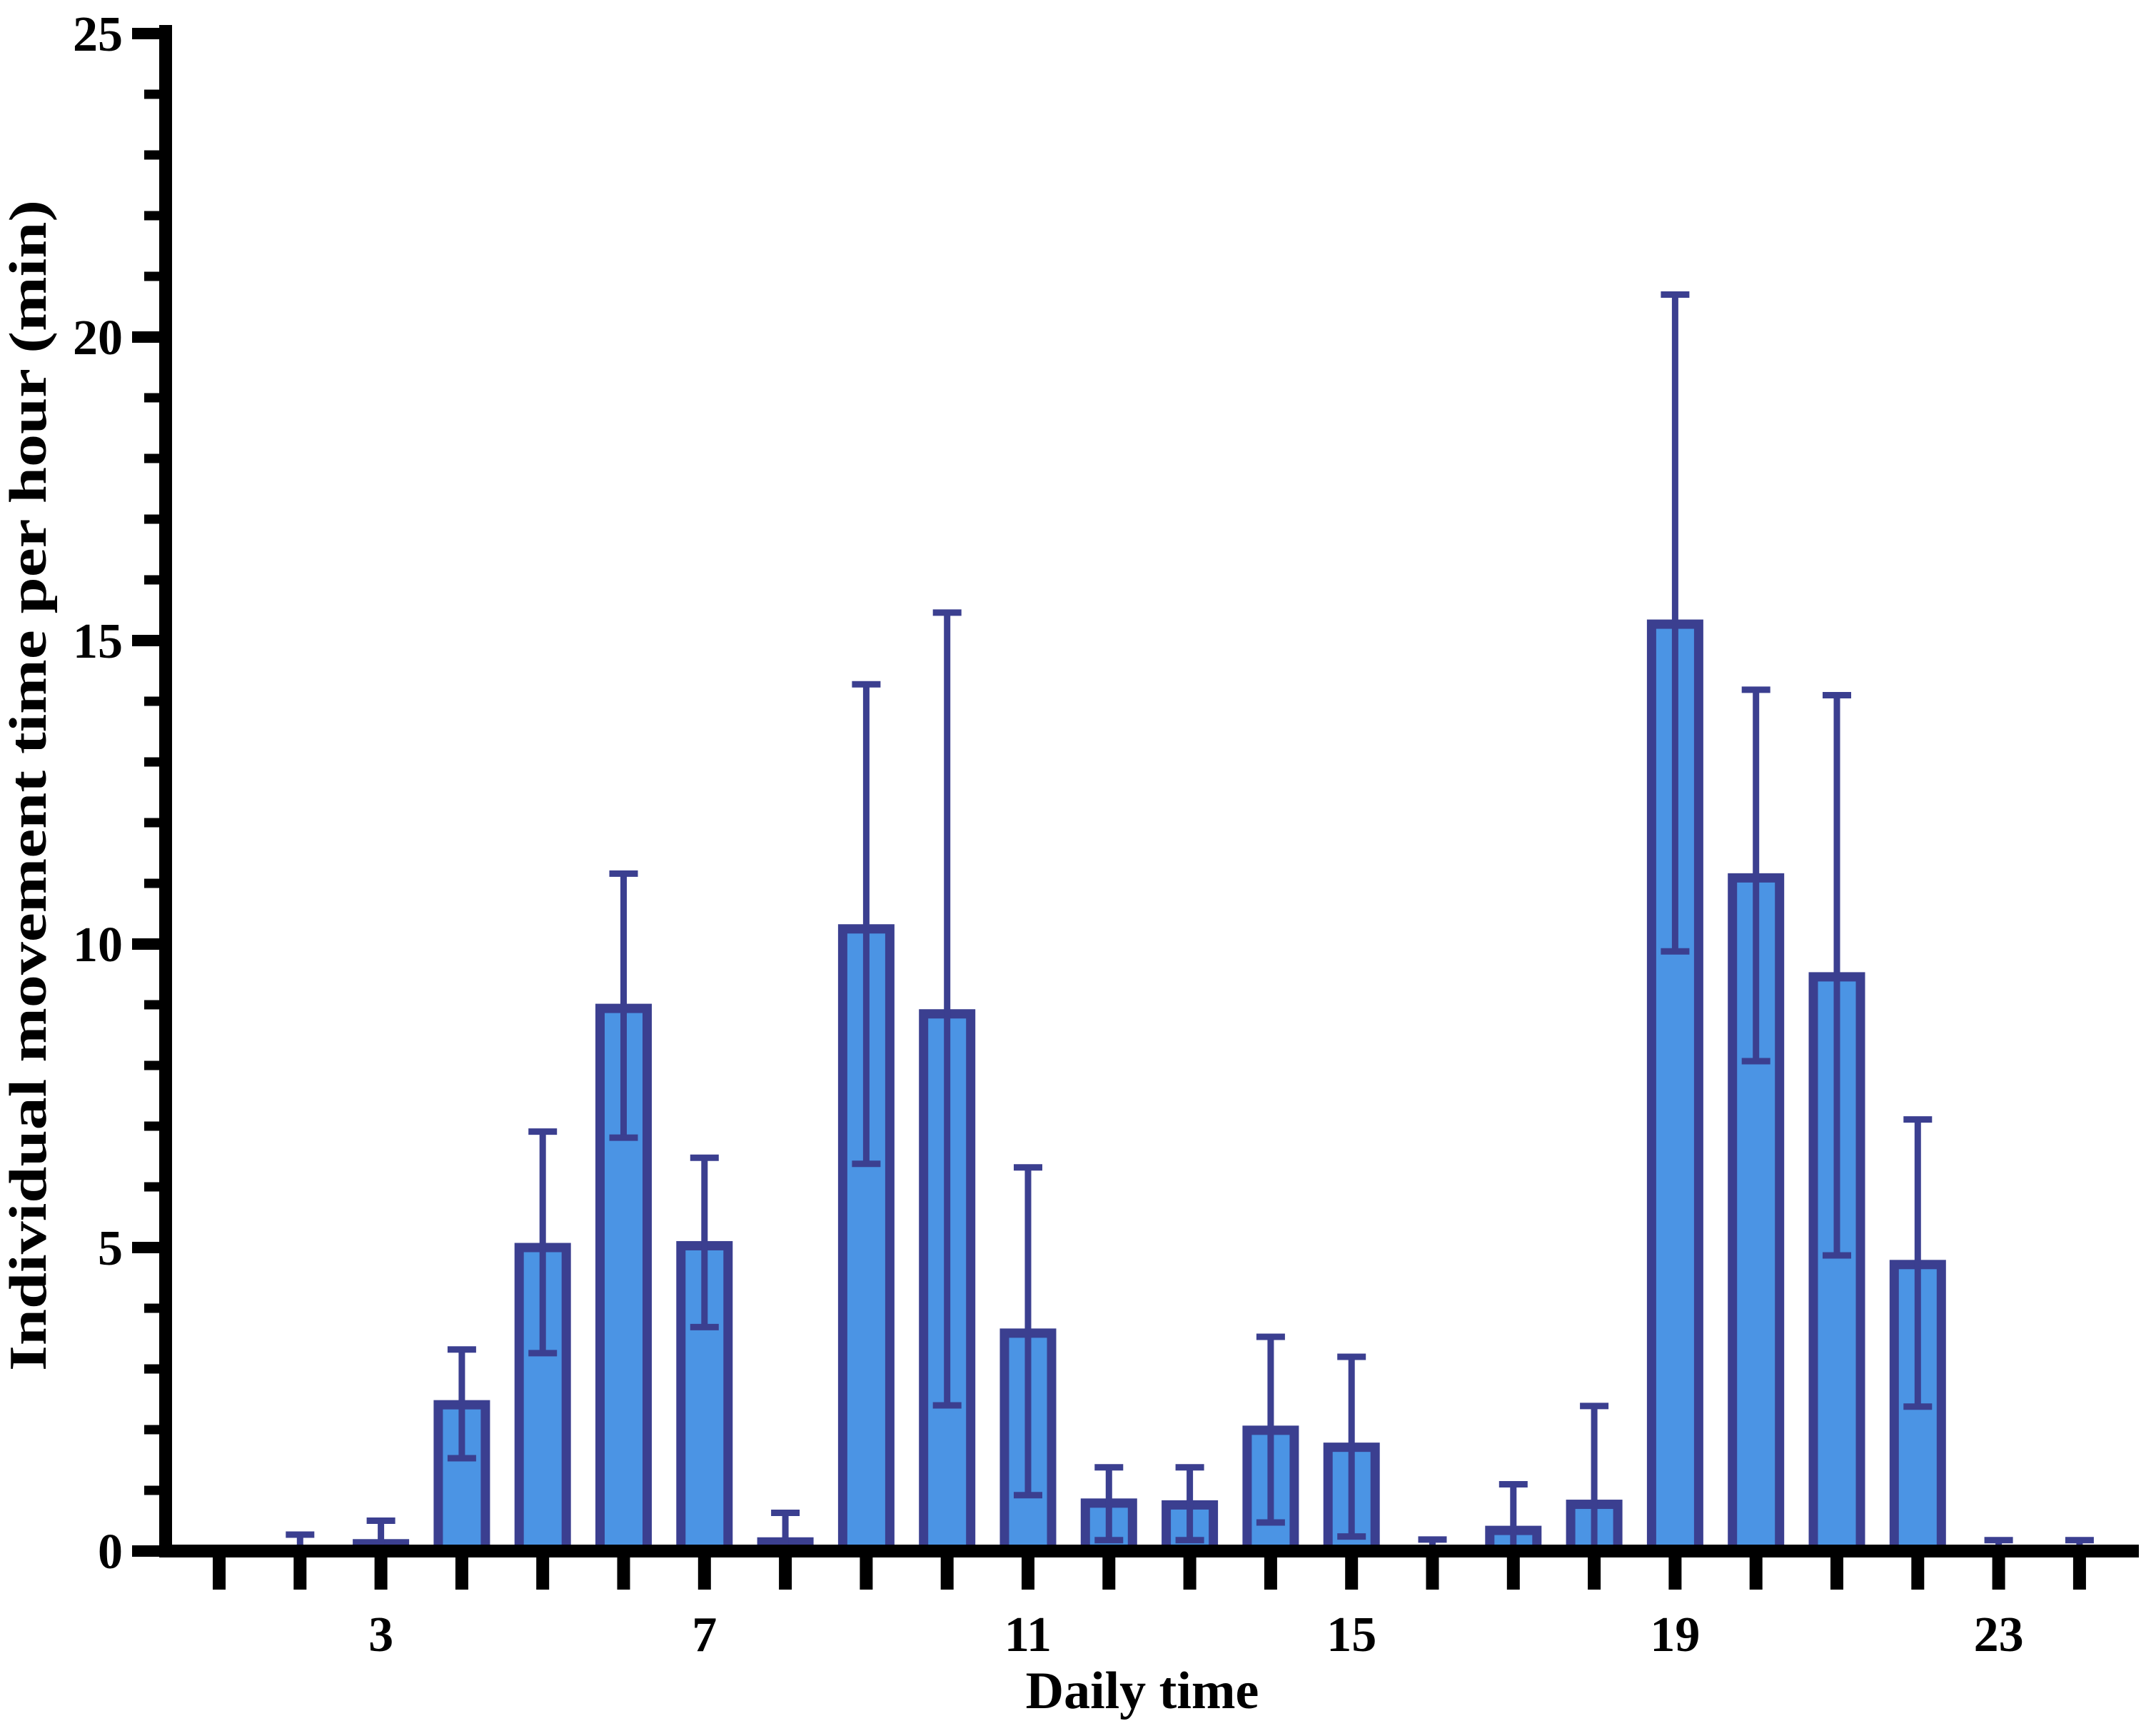 This screenshot has height=1736, width=2156. Describe the element at coordinates (1143, 1691) in the screenshot. I see `x-axis-title: Daily time` at that location.